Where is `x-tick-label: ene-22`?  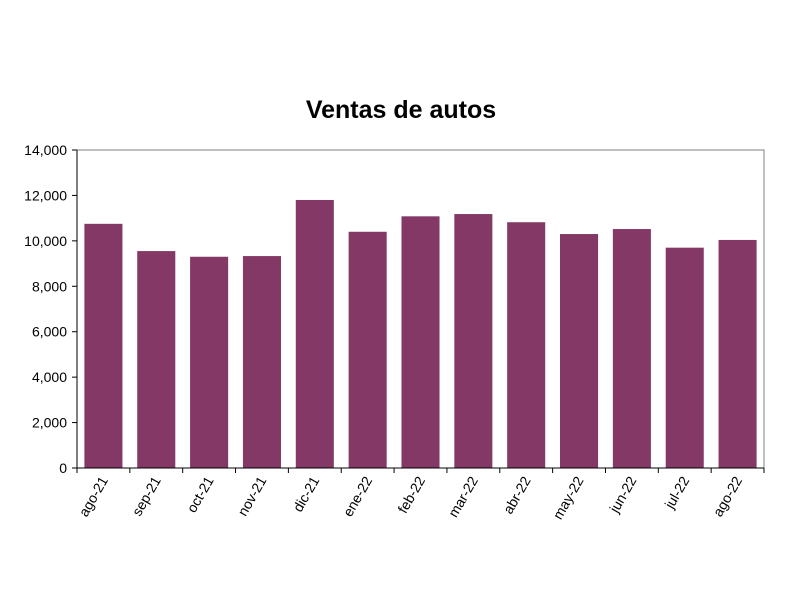 x-tick-label: ene-22 is located at coordinates (358, 496).